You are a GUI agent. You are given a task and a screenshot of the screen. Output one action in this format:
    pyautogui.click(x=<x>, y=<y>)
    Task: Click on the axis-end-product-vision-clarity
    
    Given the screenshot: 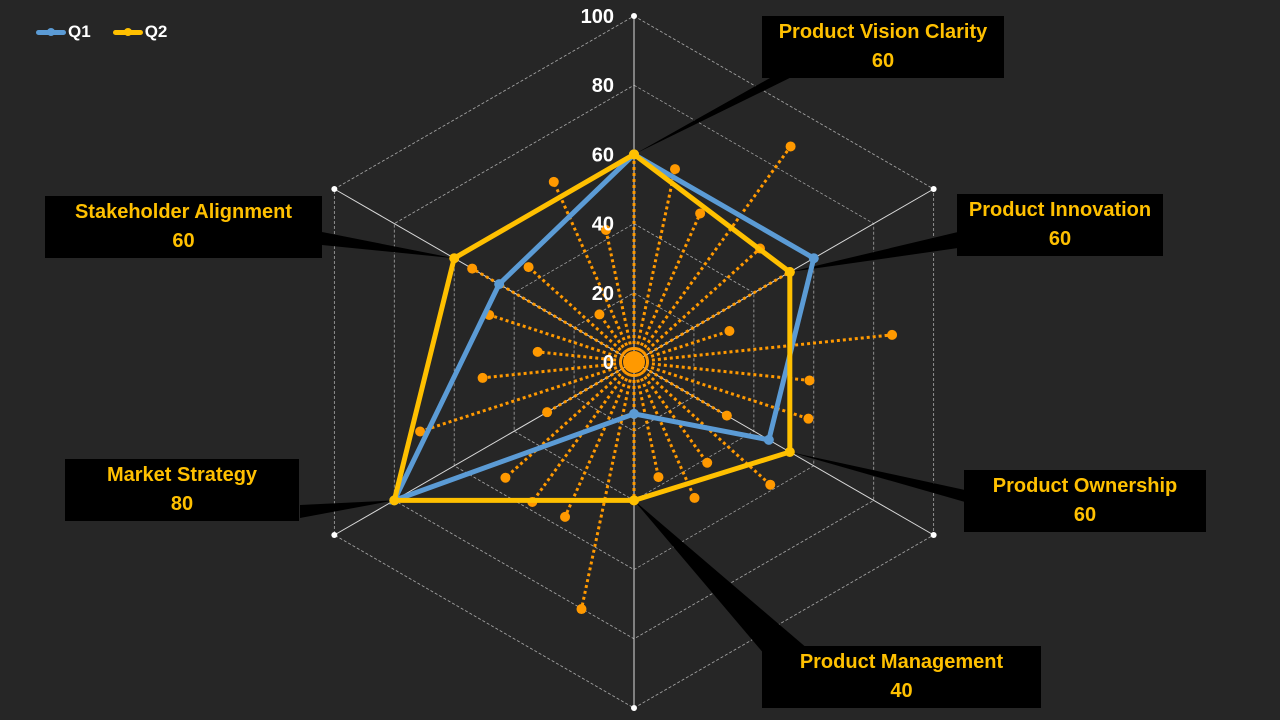 What is the action you would take?
    pyautogui.click(x=634, y=16)
    